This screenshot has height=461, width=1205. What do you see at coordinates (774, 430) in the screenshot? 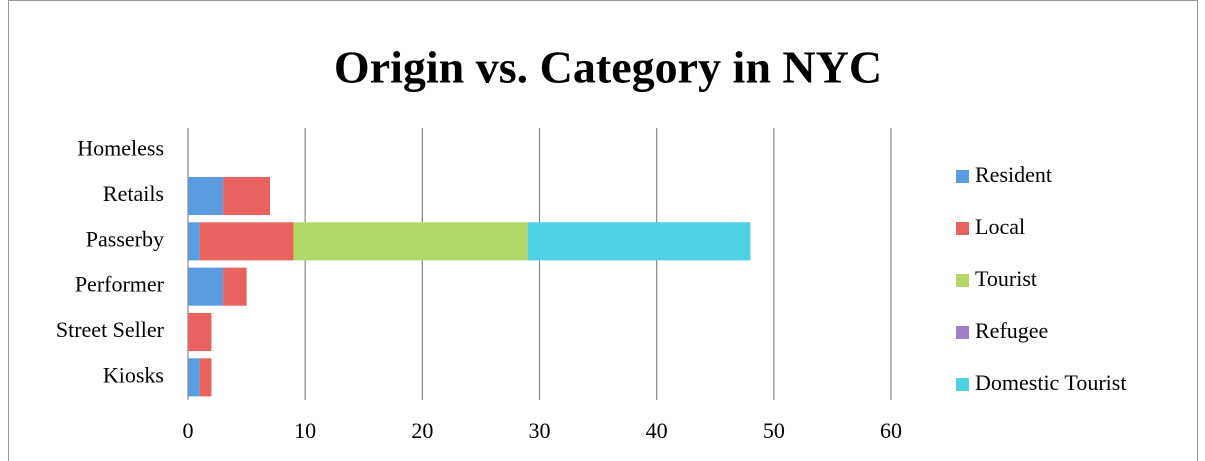
I see `x-tick-label: 50` at bounding box center [774, 430].